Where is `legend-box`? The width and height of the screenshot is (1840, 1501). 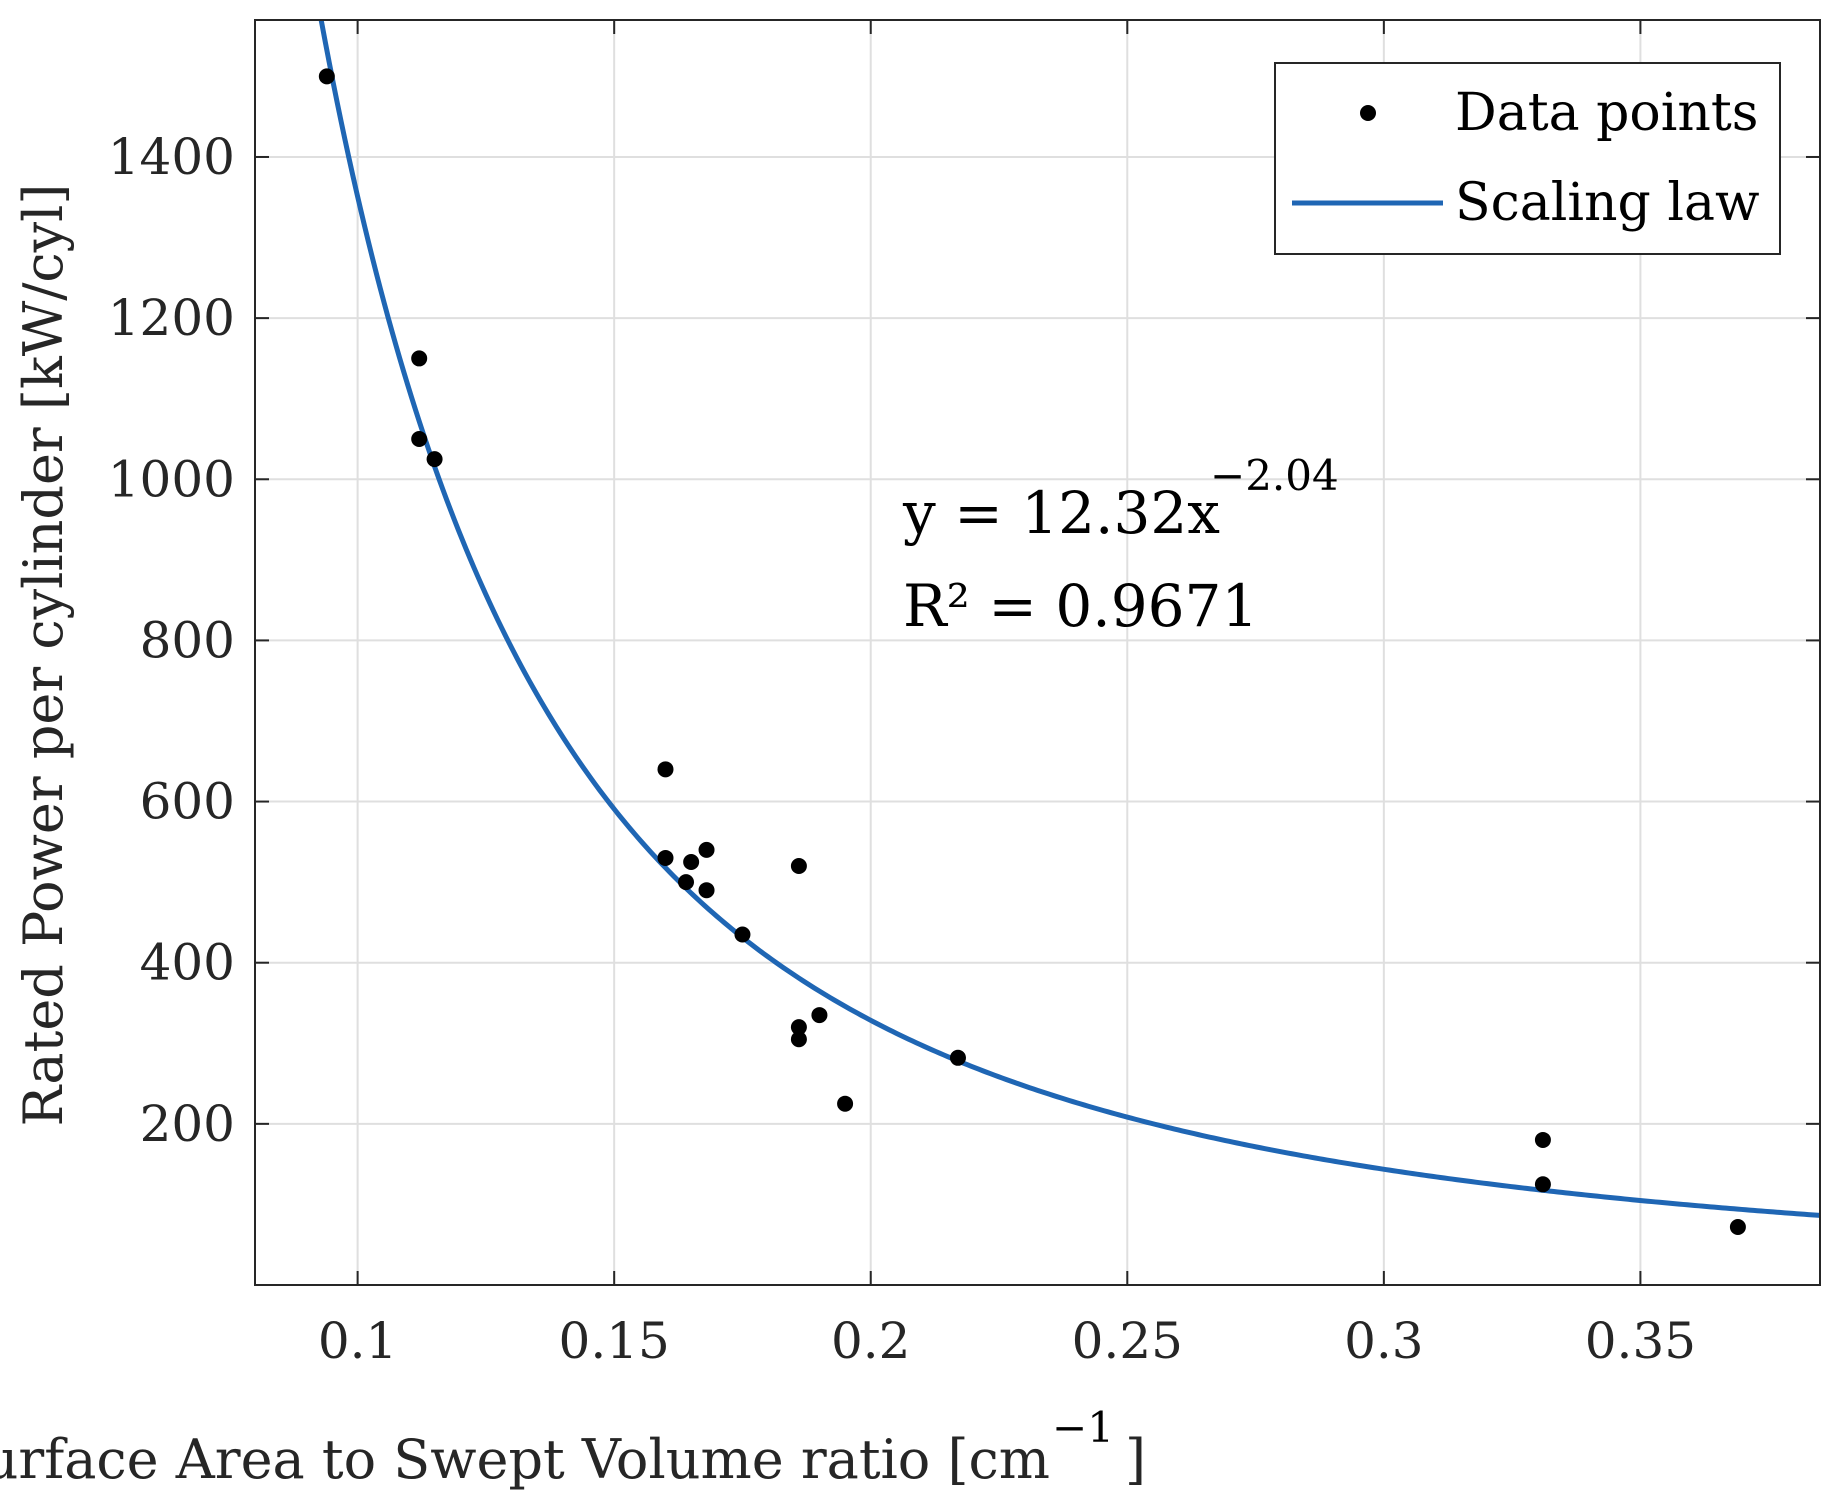
legend-box is located at coordinates (1527, 158).